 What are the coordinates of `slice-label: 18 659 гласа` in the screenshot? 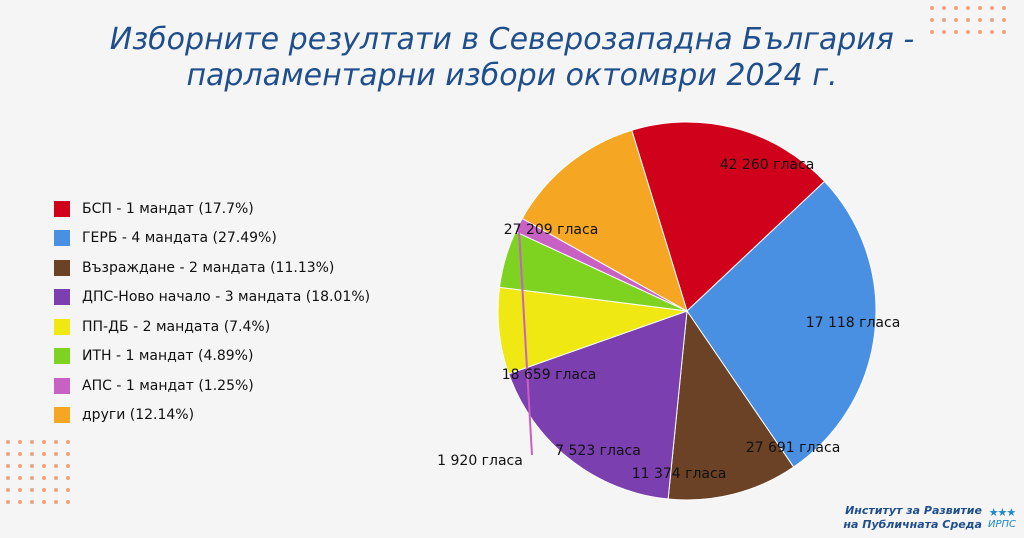 It's located at (549, 375).